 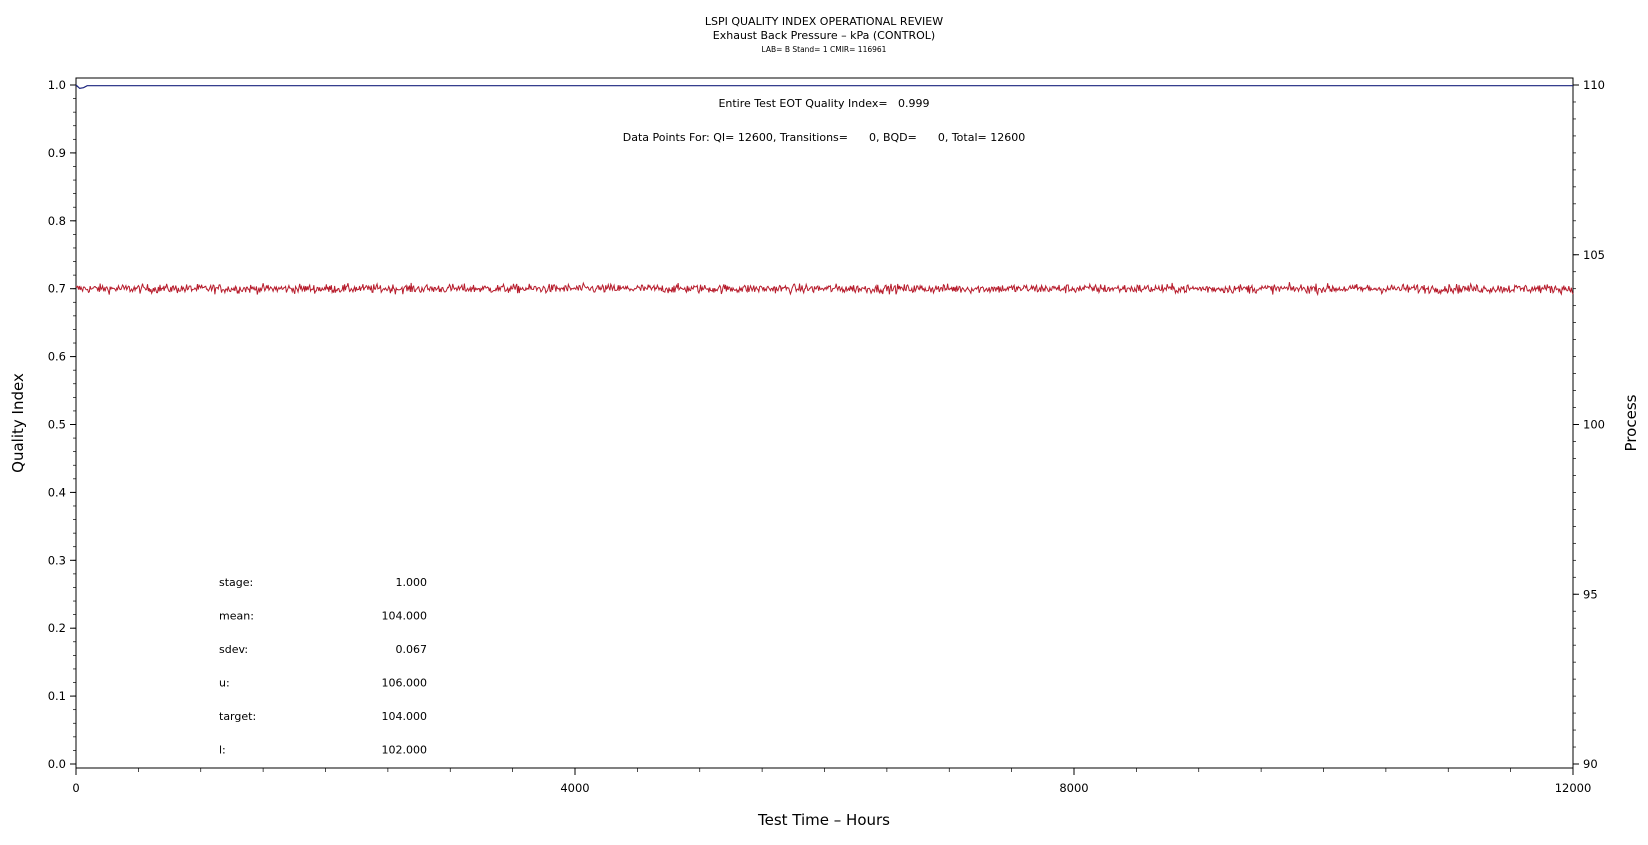 What do you see at coordinates (236, 582) in the screenshot?
I see `stat-label: stage:` at bounding box center [236, 582].